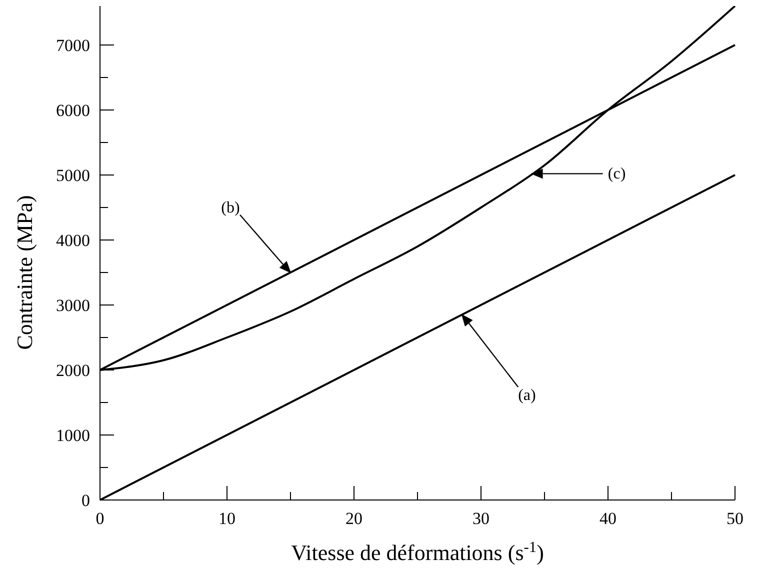 The image size is (764, 580). I want to click on y-tick-label: 0, so click(86, 500).